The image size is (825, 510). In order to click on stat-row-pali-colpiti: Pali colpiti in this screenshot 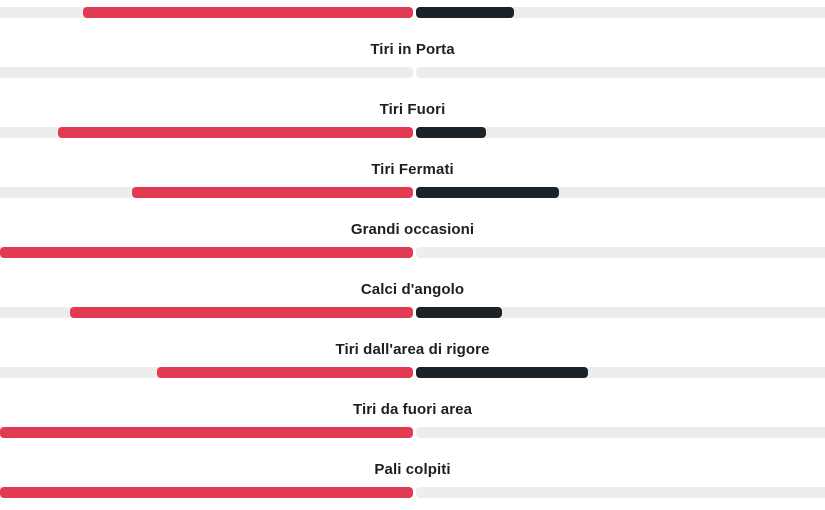, I will do `click(412, 465)`.